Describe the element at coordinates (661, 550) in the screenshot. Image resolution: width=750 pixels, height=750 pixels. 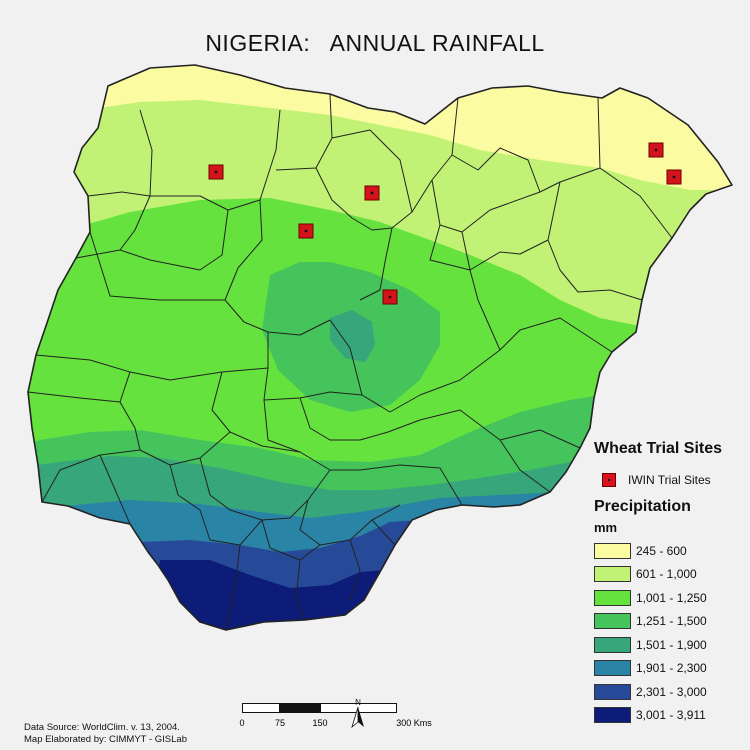
I see `legend-class-label: 245 - 600` at that location.